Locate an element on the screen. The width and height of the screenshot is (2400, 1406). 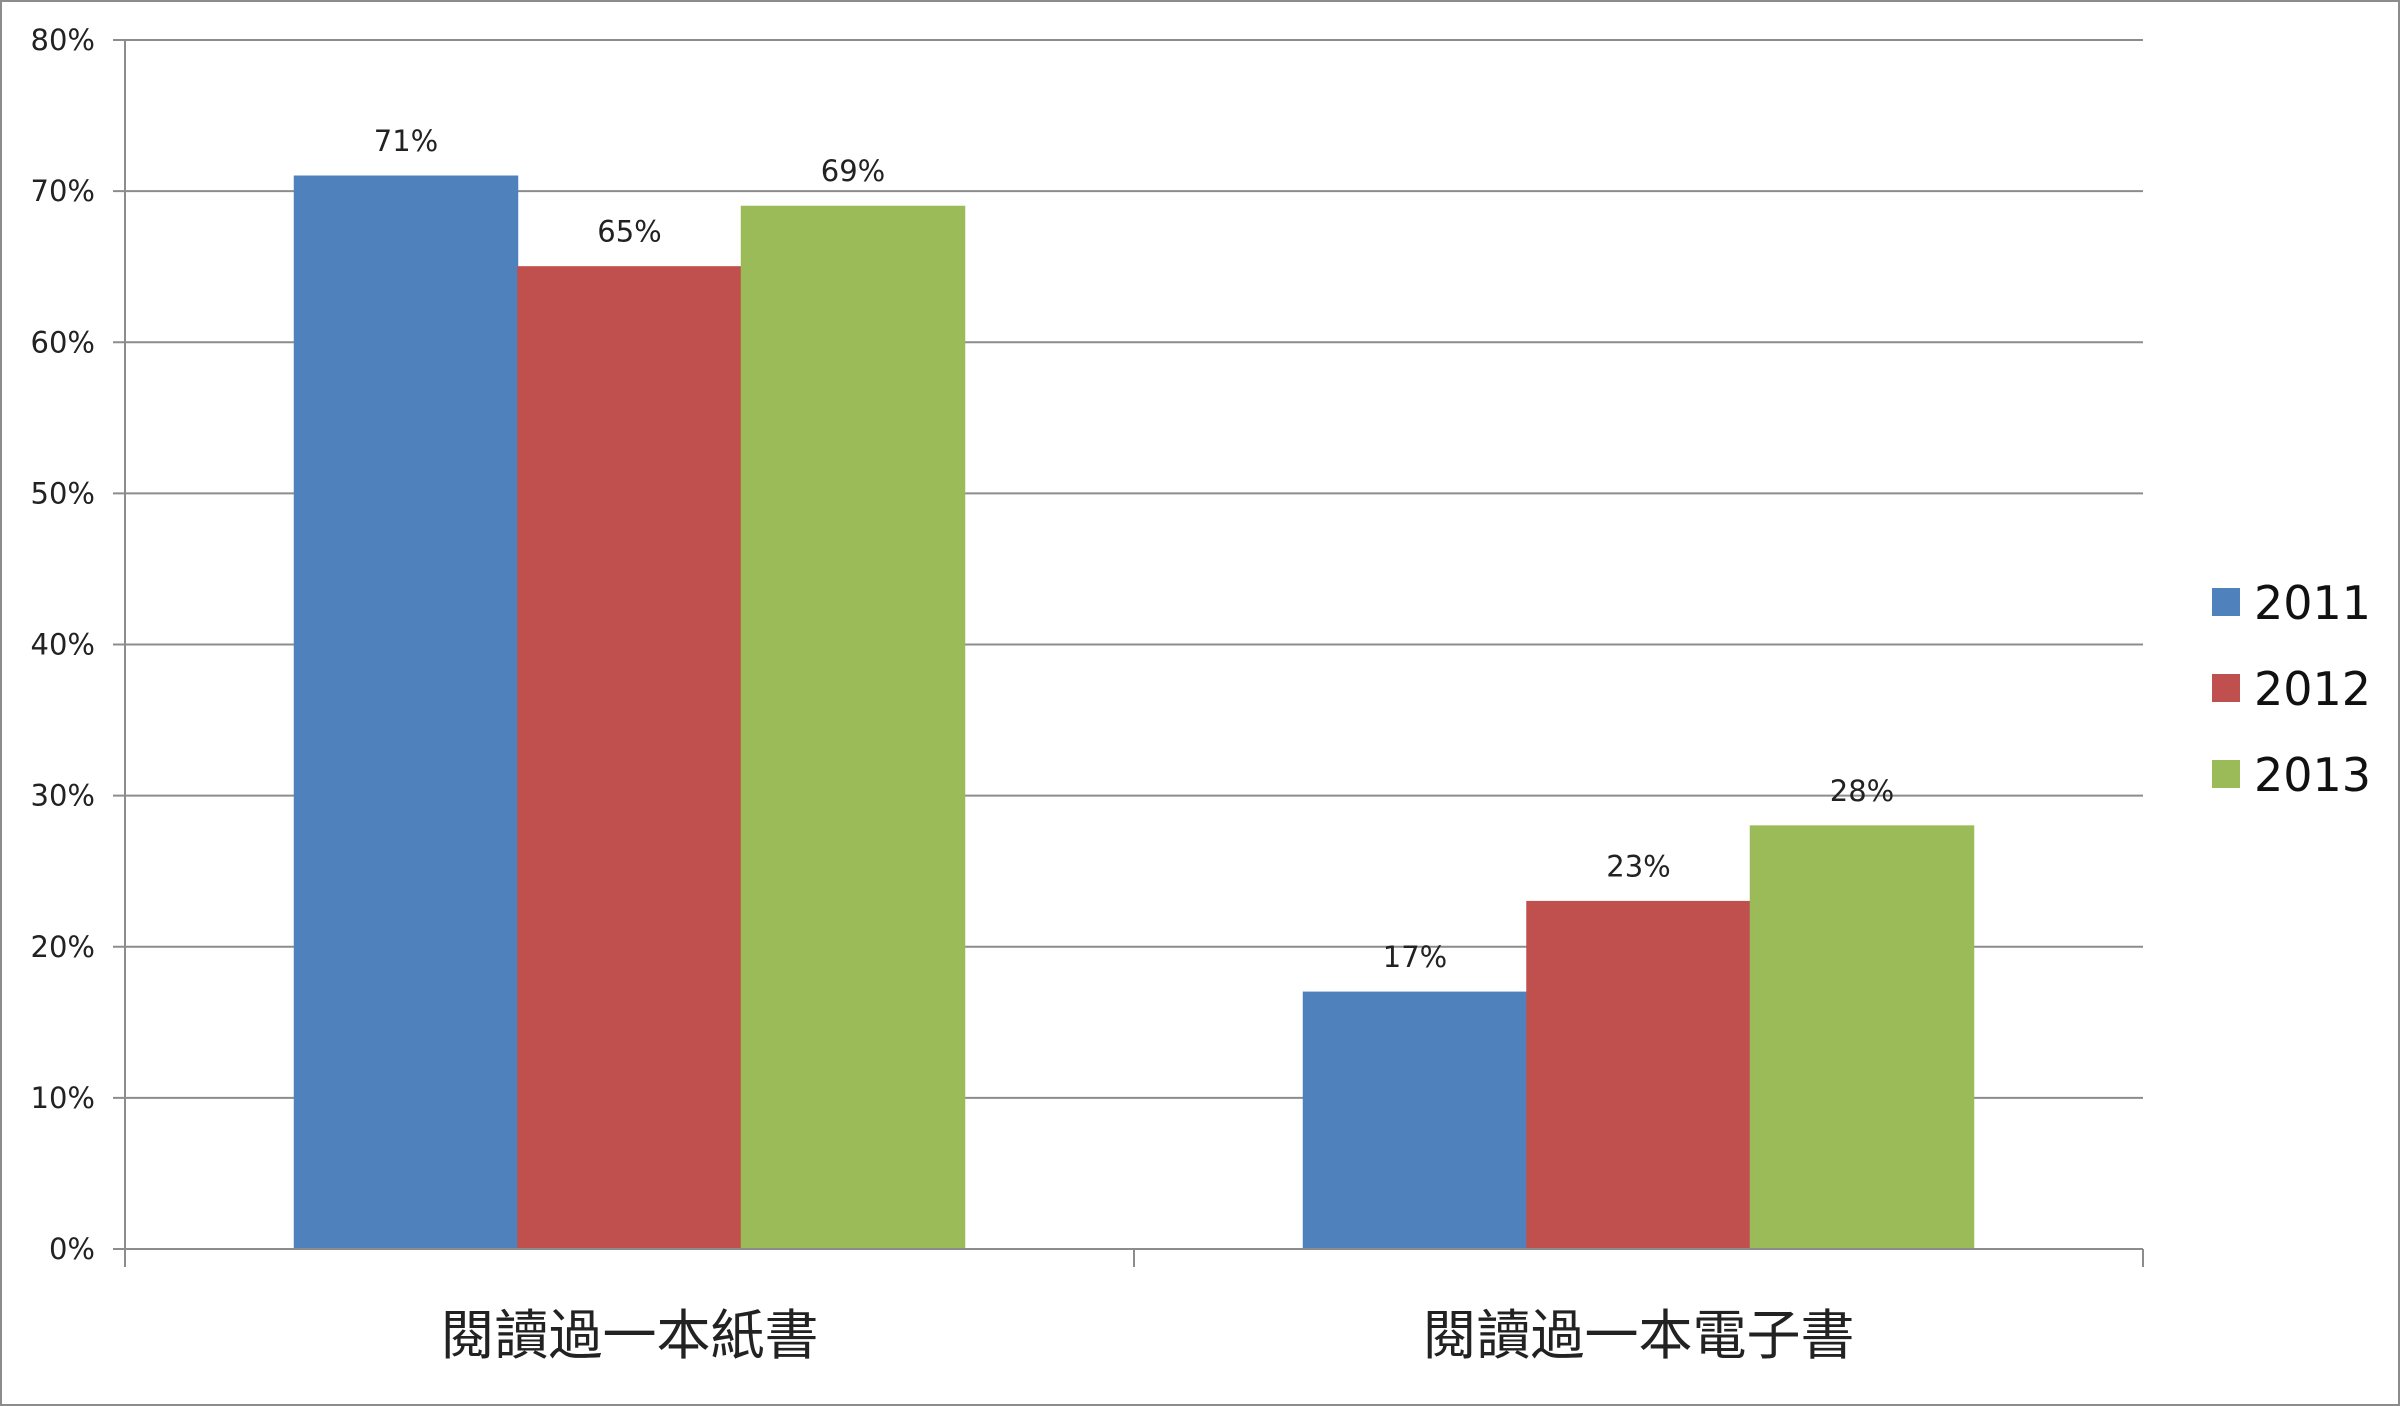
y-tick-label: 60% is located at coordinates (63, 342).